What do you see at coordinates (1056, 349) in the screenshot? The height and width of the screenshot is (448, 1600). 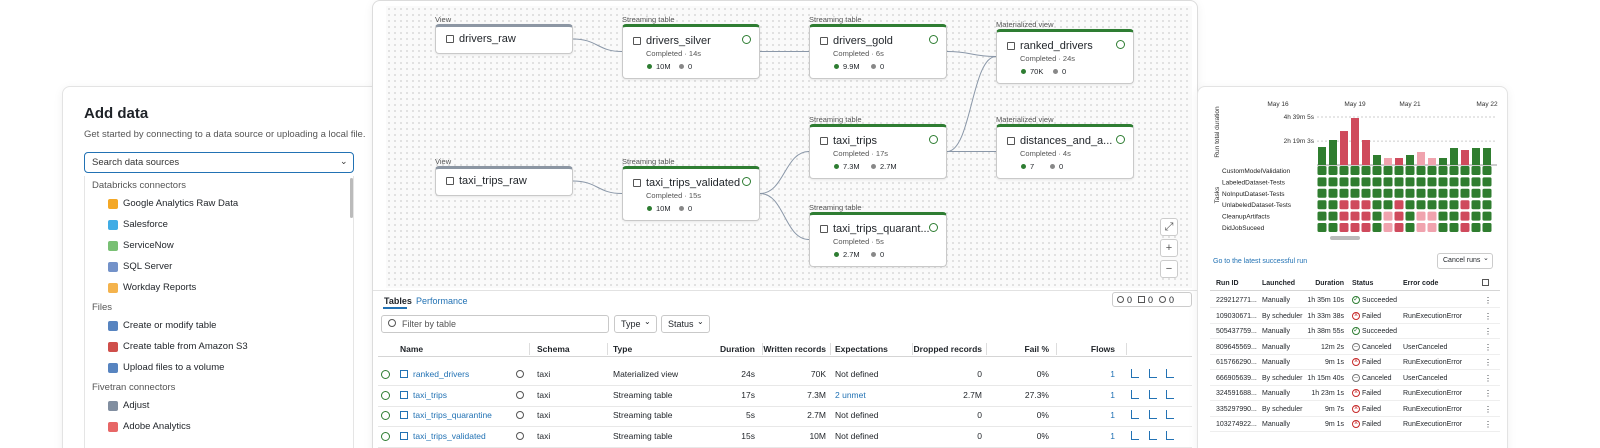 I see `col-sep` at bounding box center [1056, 349].